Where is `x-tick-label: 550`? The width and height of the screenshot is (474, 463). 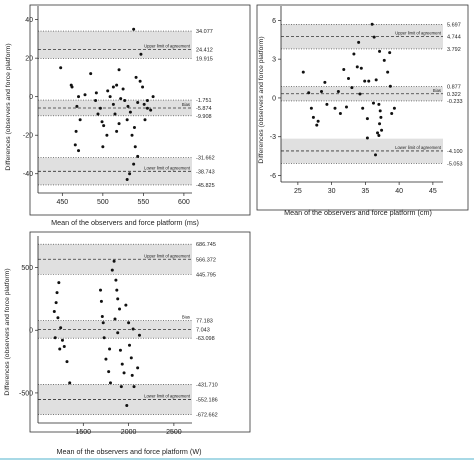 x-tick-label: 550 is located at coordinates (144, 202).